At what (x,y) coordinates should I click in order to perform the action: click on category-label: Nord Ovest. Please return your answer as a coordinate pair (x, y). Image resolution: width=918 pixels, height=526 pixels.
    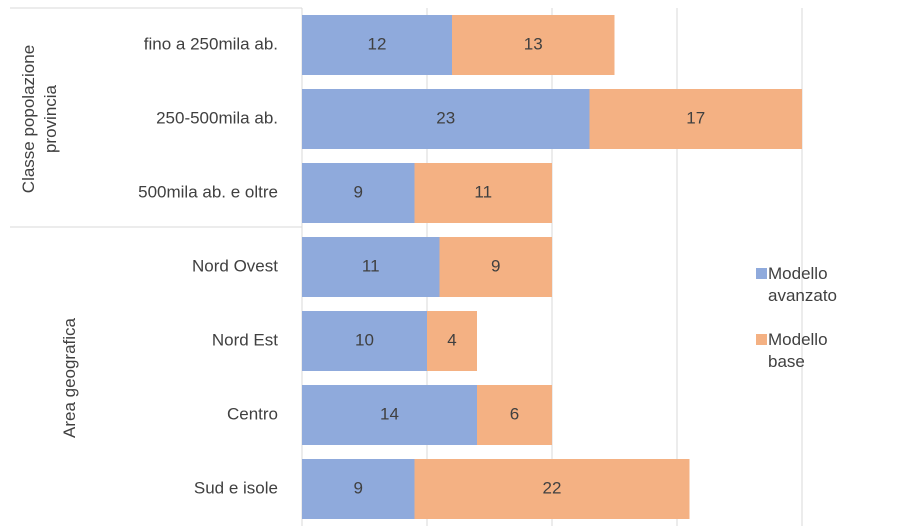
    Looking at the image, I should click on (235, 265).